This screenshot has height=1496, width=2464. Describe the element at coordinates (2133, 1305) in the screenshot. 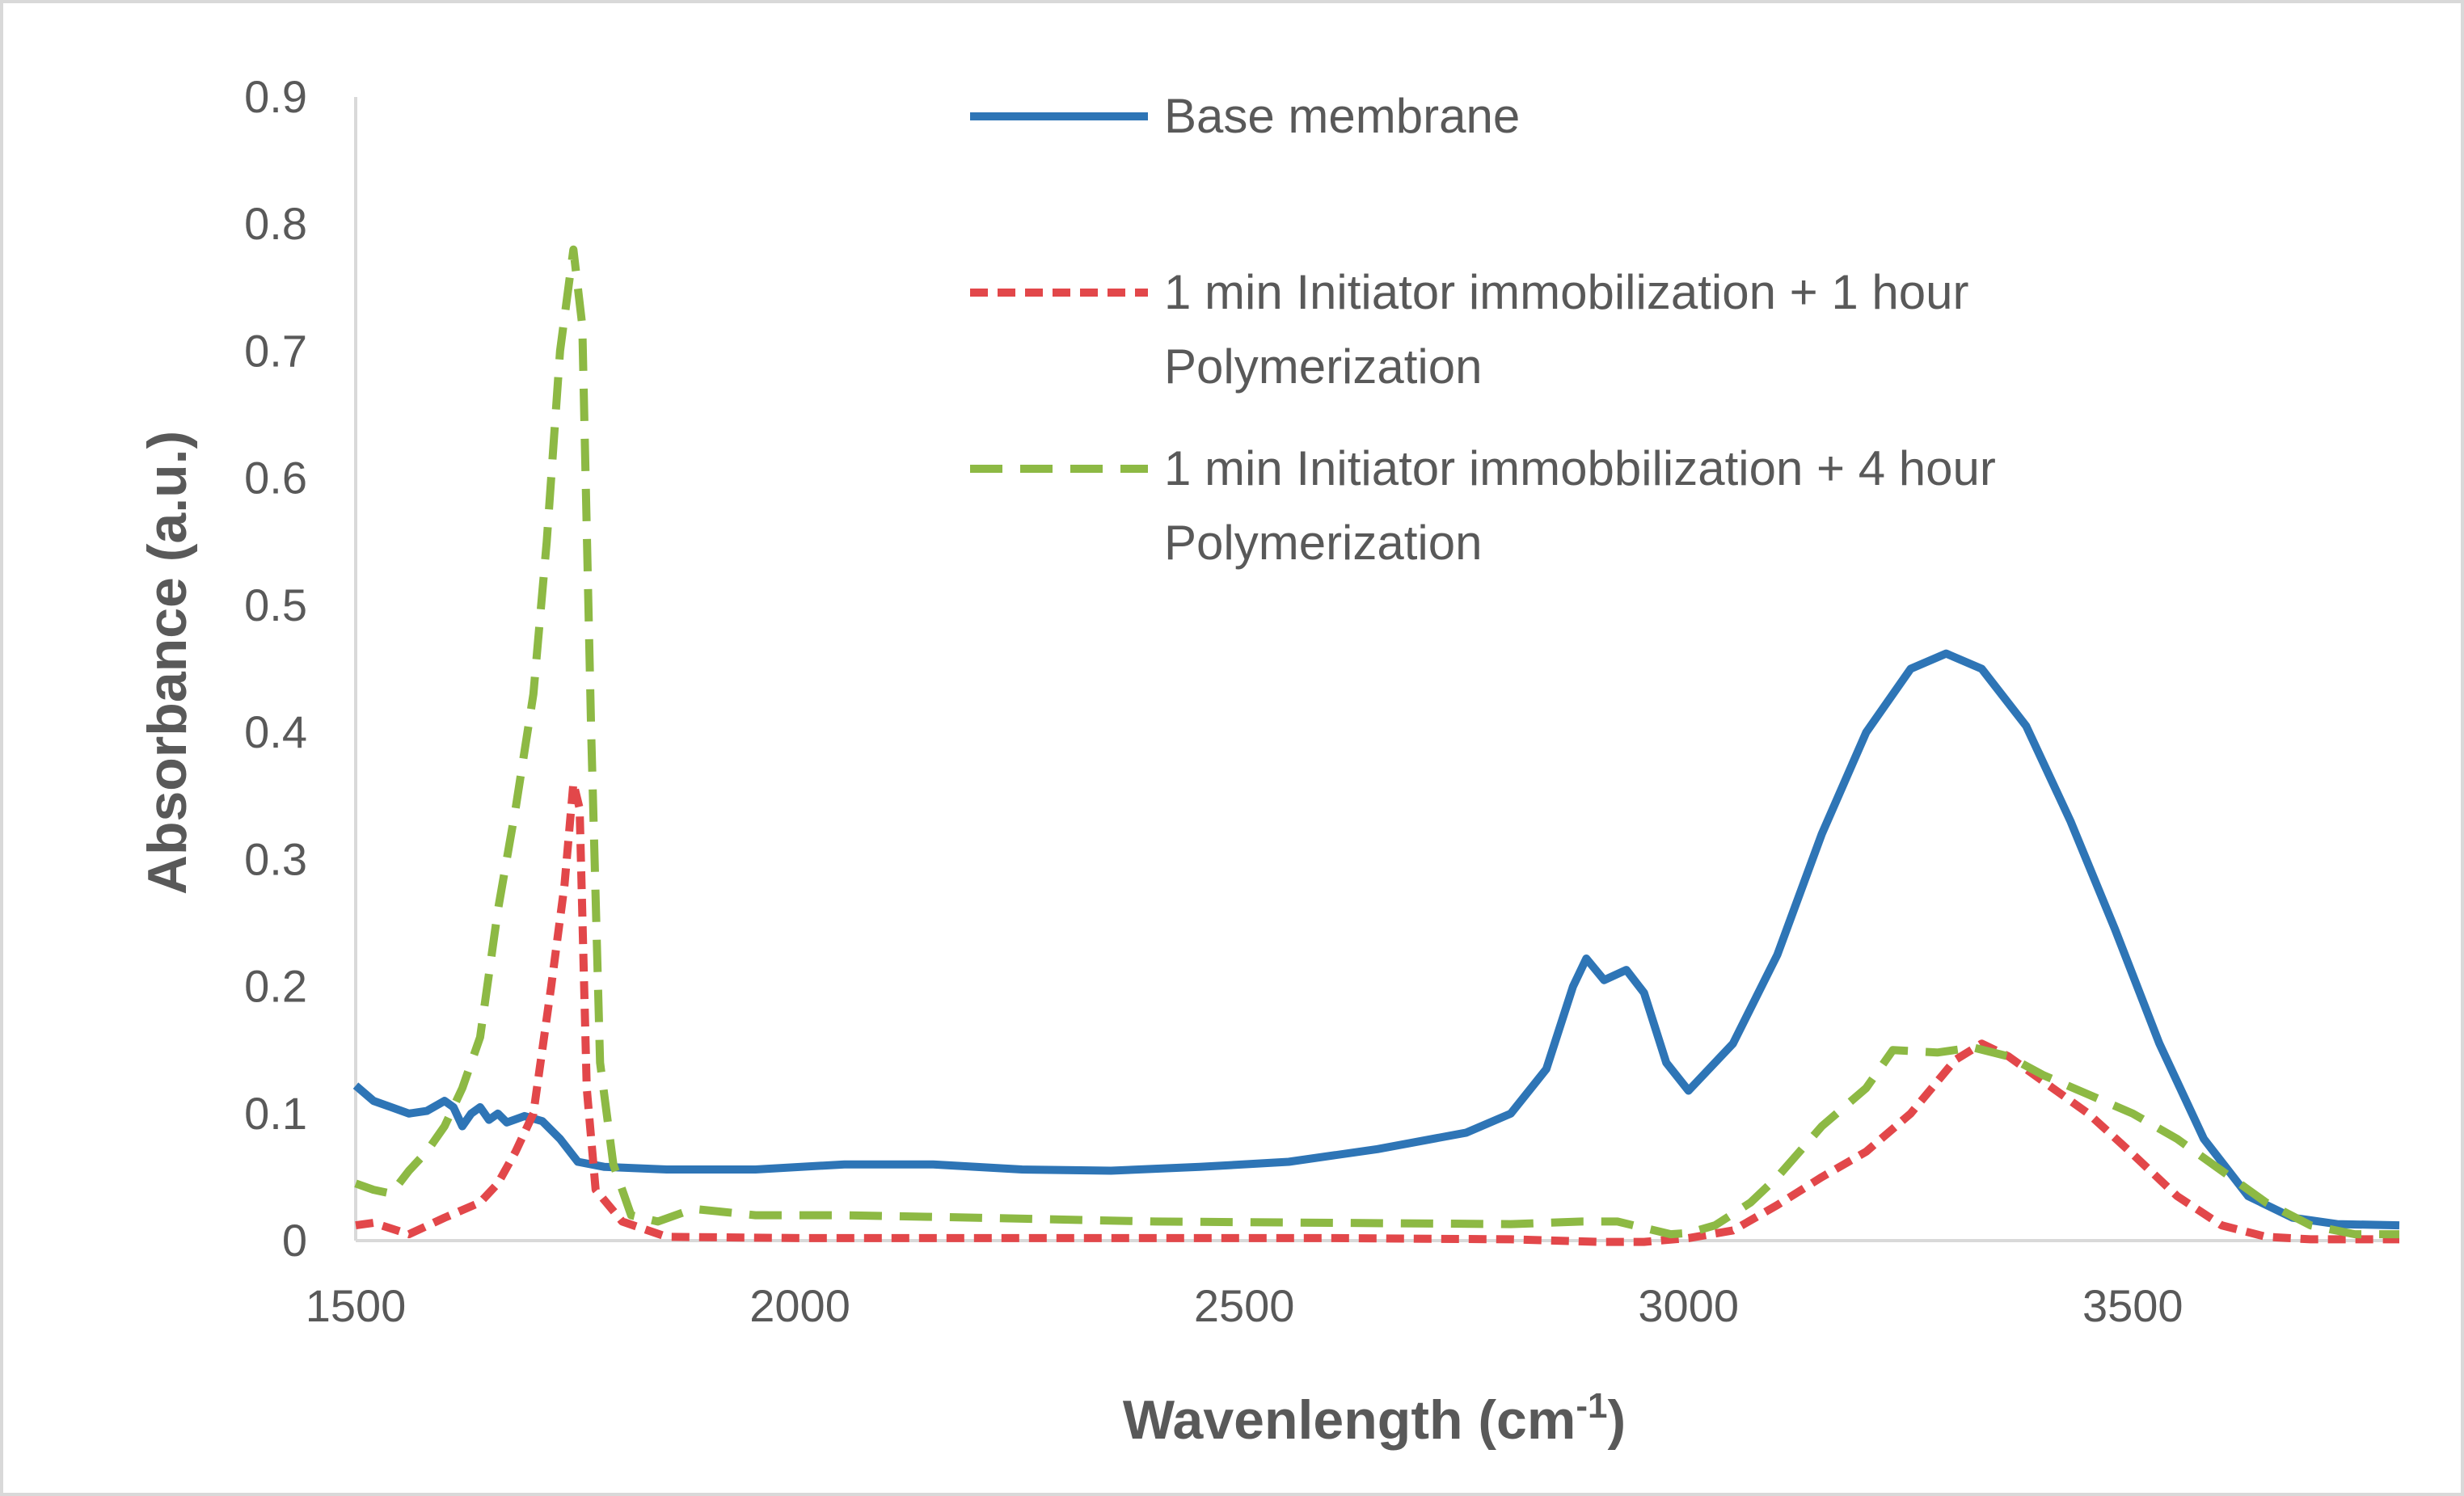

I see `x-tick-label: 3500` at that location.